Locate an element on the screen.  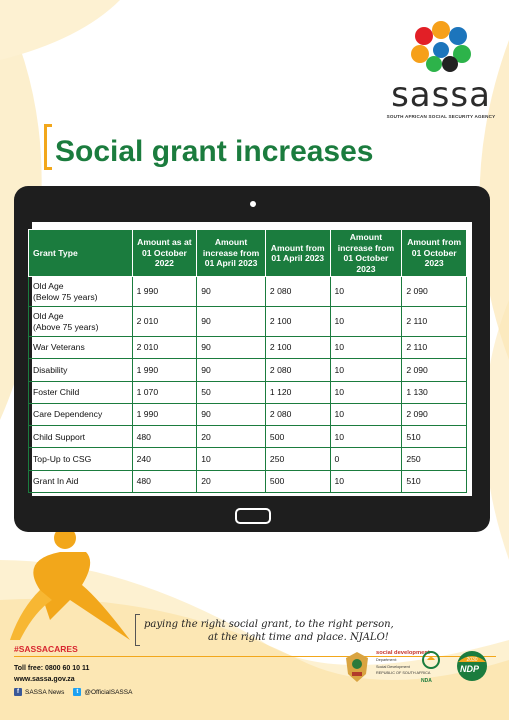
website-link: www.sassa.gov.za is located at coordinates (44, 679).